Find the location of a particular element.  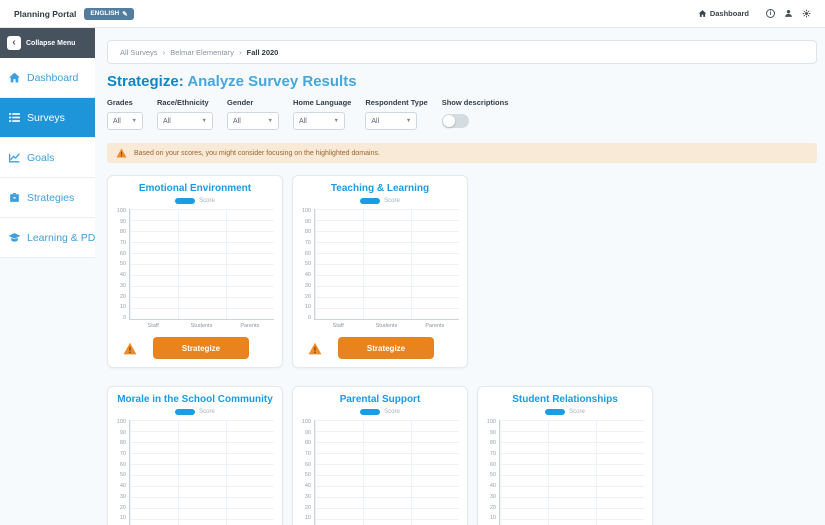

sidebar-item-learning-pd: Learning & PD is located at coordinates (47, 238).